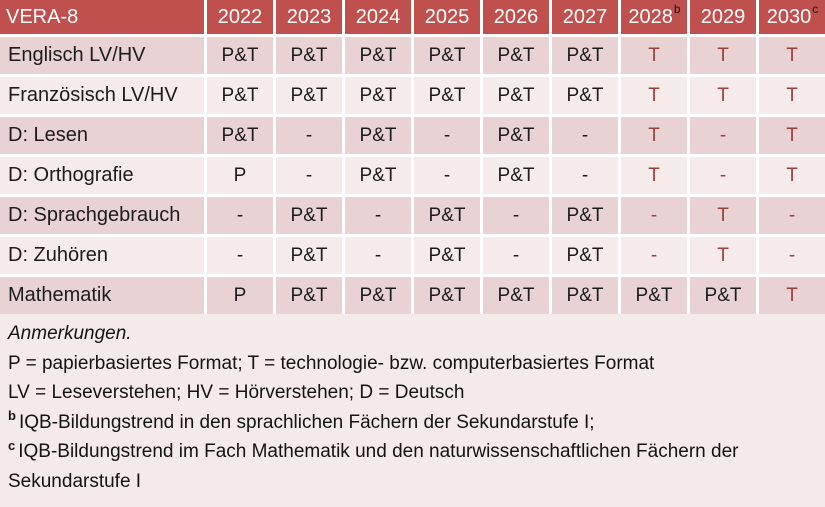 The width and height of the screenshot is (825, 507). What do you see at coordinates (102, 175) in the screenshot?
I see `row-label: D: Orthografie` at bounding box center [102, 175].